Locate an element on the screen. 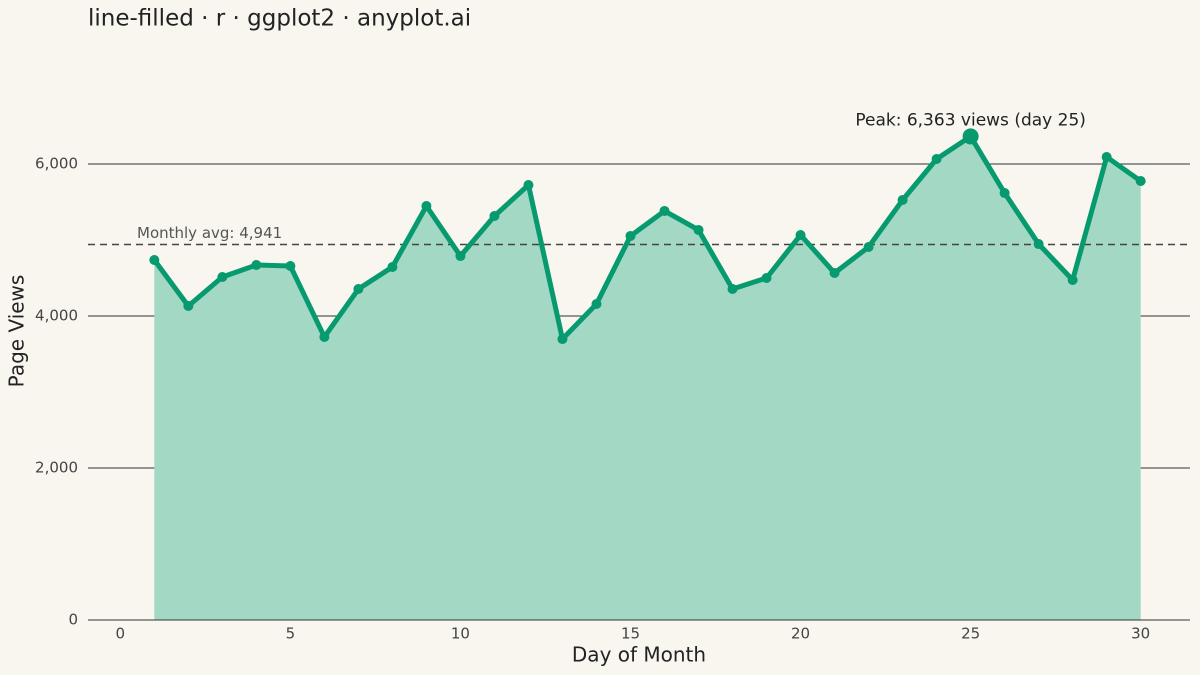 The image size is (1200, 675). y-axis-label: Page Views is located at coordinates (17, 331).